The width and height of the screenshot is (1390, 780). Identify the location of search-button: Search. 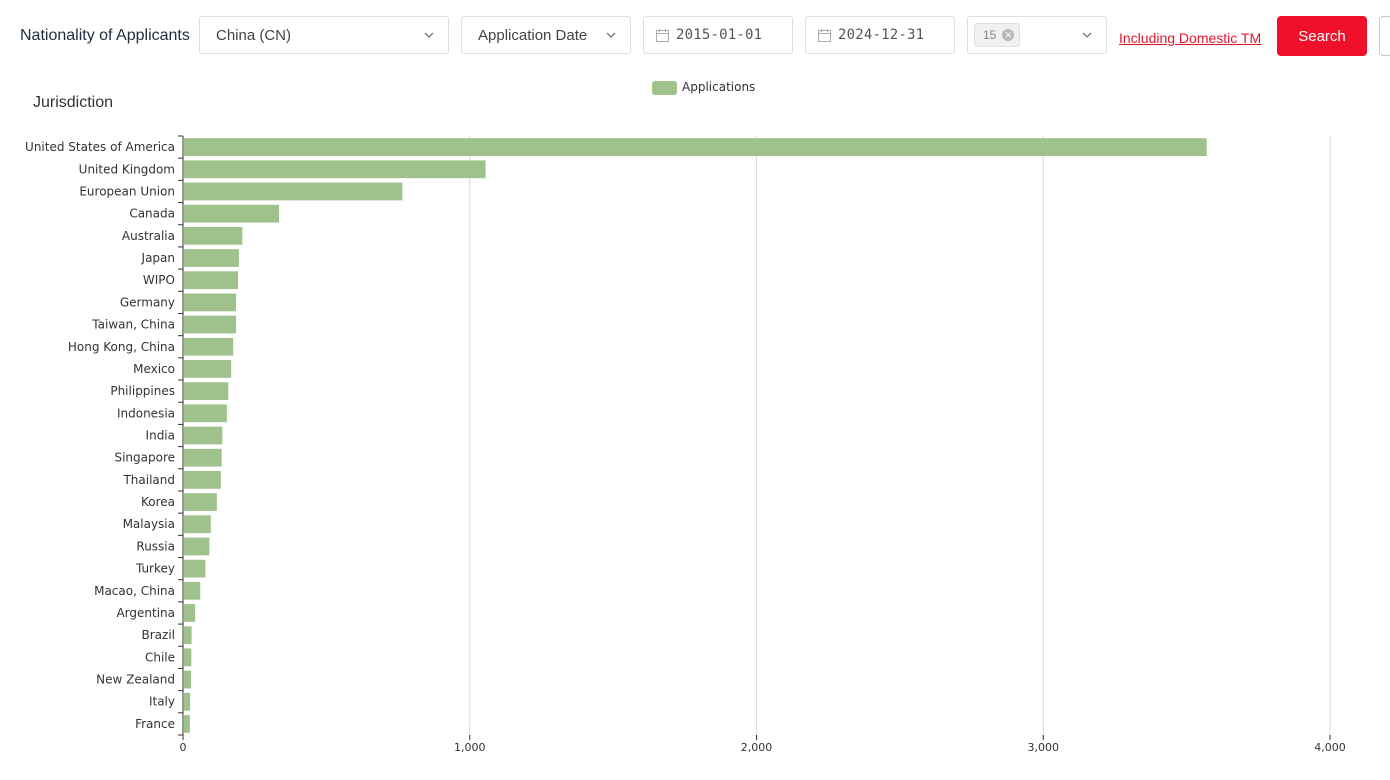
(1322, 36).